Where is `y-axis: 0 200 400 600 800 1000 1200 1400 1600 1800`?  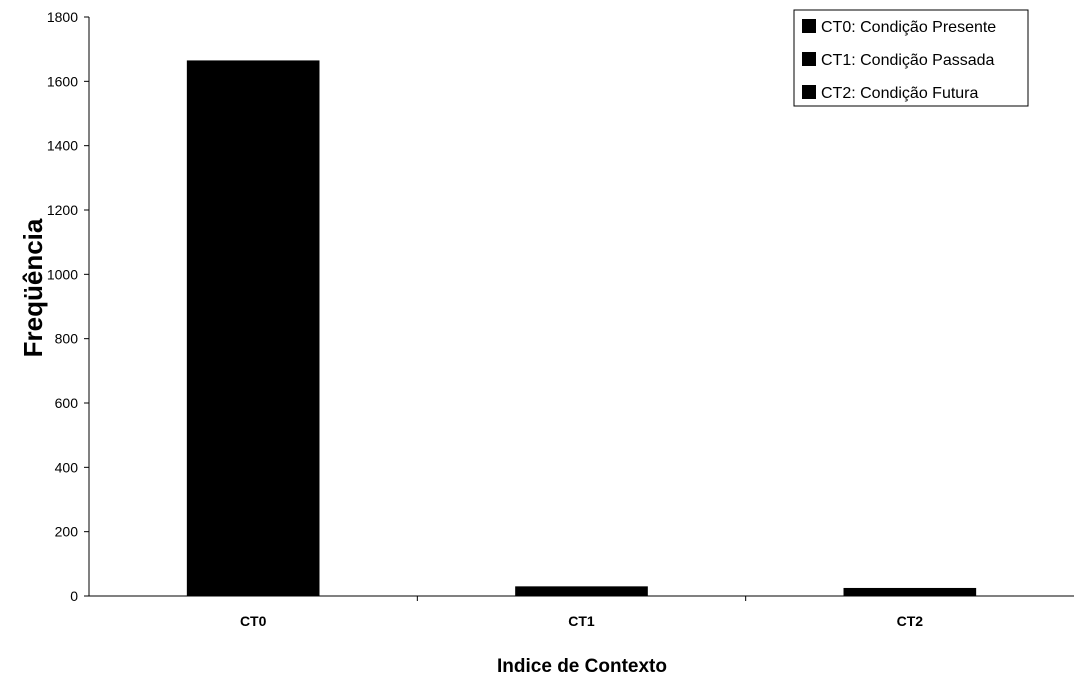
y-axis: 0 200 400 600 800 1000 1200 1400 1600 1800 is located at coordinates (68, 306).